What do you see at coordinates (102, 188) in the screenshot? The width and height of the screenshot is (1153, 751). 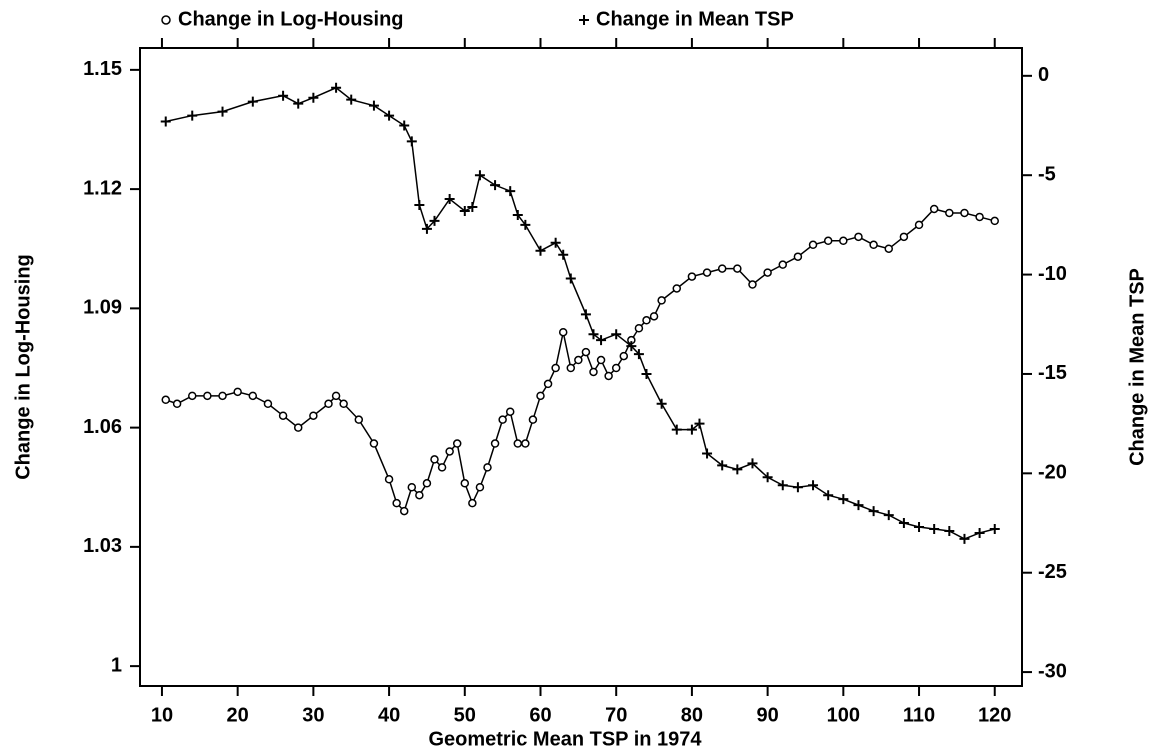 I see `y-tick-label: 1.12` at bounding box center [102, 188].